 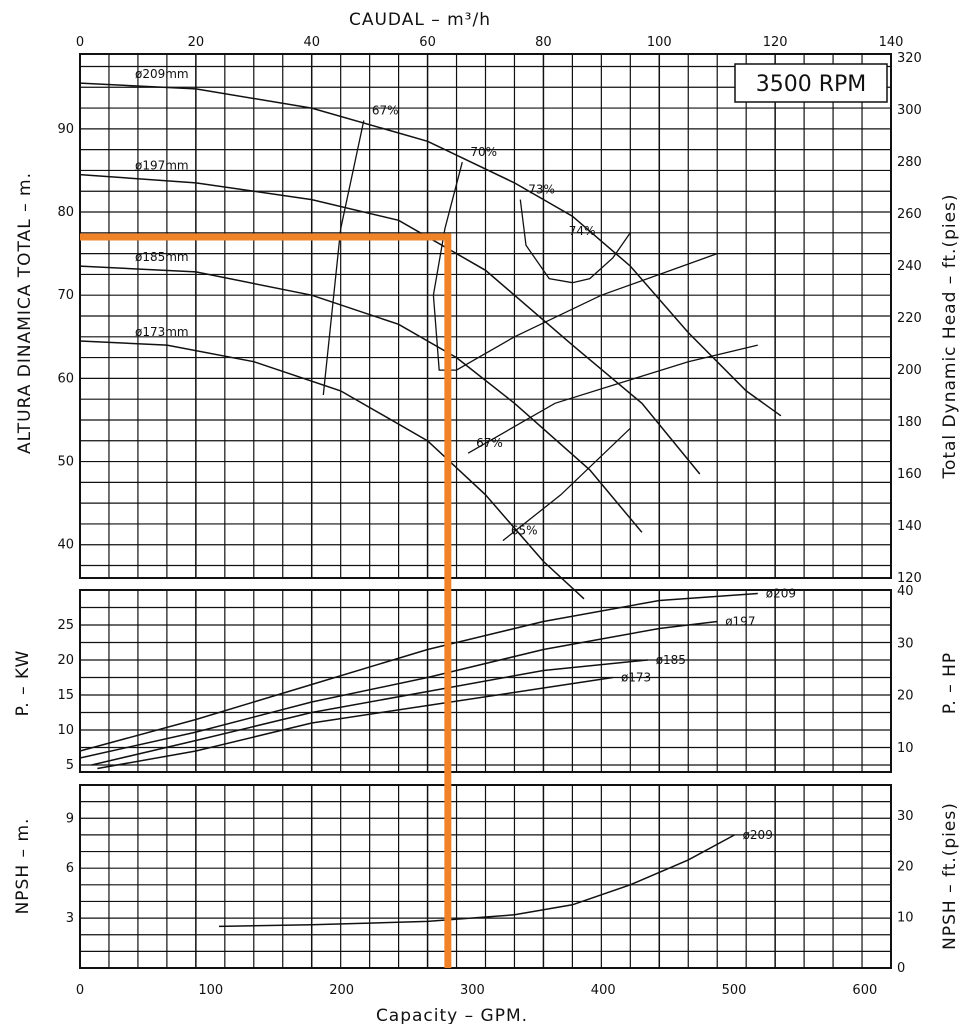 I want to click on left-tick-label: 10, so click(x=65, y=730).